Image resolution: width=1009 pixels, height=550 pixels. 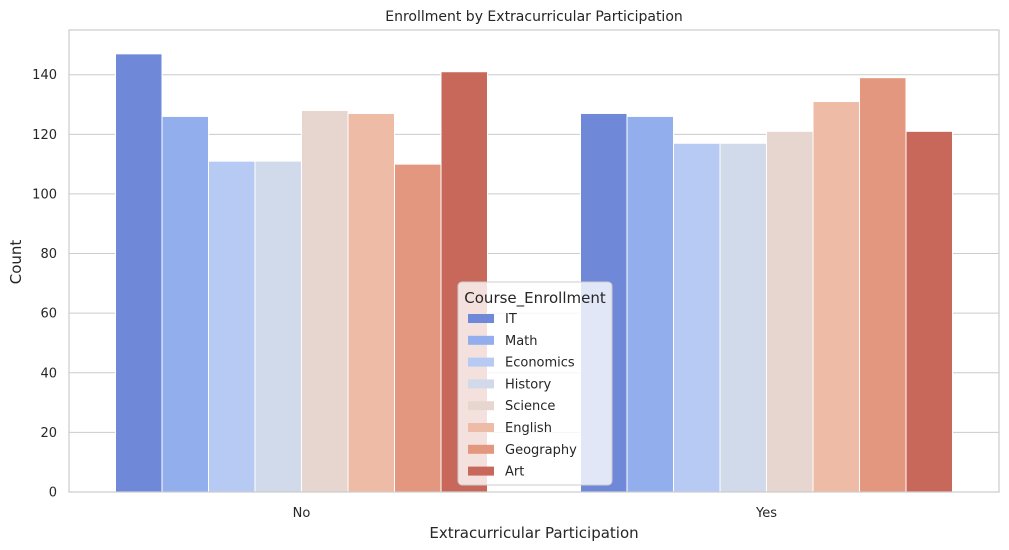 What do you see at coordinates (521, 341) in the screenshot?
I see `legend-label-math: Math` at bounding box center [521, 341].